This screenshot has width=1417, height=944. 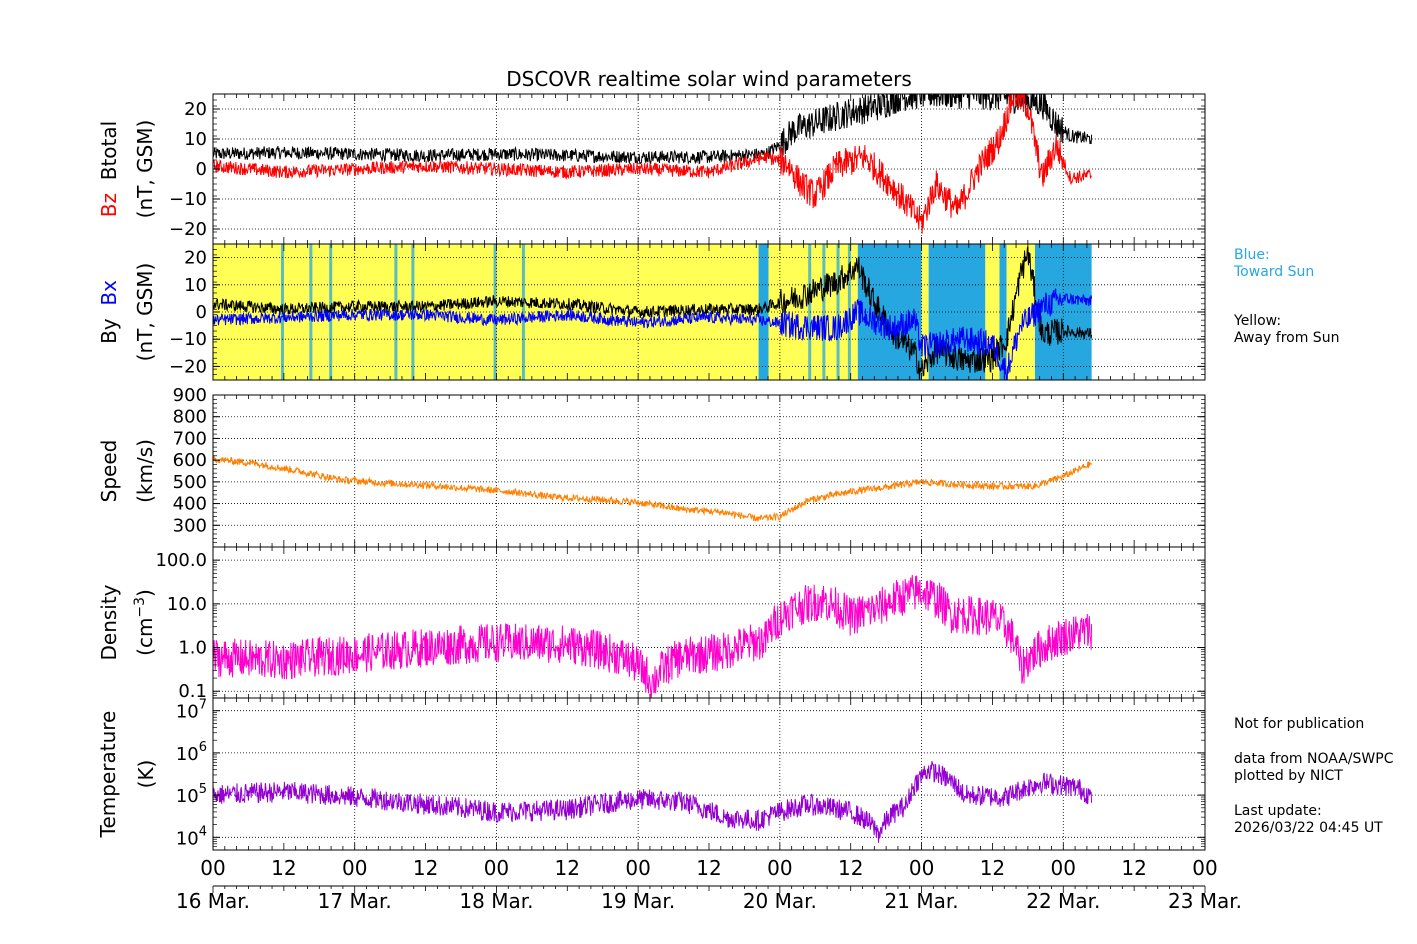 I want to click on panel-imf: −20 −10 0 10 20 By Bx (nT, GSM), so click(x=651, y=312).